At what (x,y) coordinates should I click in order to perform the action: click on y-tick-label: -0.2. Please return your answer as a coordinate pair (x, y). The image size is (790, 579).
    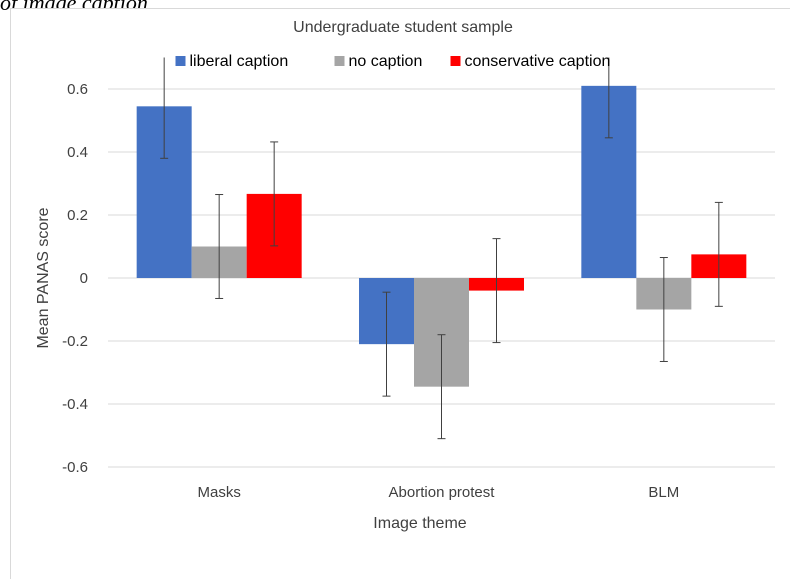
    Looking at the image, I should click on (75, 341).